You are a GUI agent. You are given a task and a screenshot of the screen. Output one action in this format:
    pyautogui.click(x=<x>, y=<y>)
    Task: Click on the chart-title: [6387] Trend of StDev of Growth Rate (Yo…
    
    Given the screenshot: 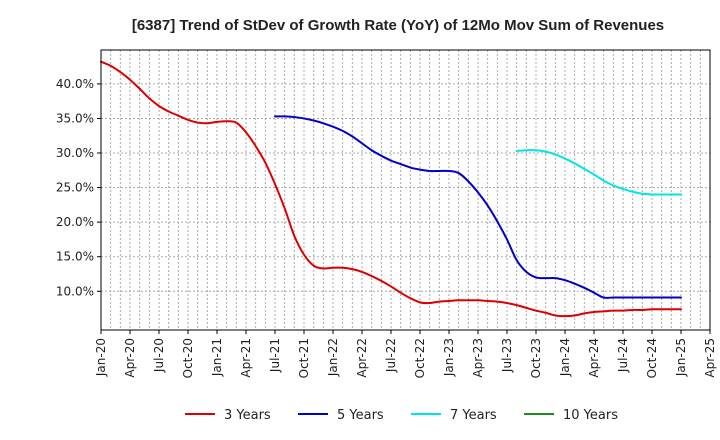 What is the action you would take?
    pyautogui.click(x=398, y=25)
    